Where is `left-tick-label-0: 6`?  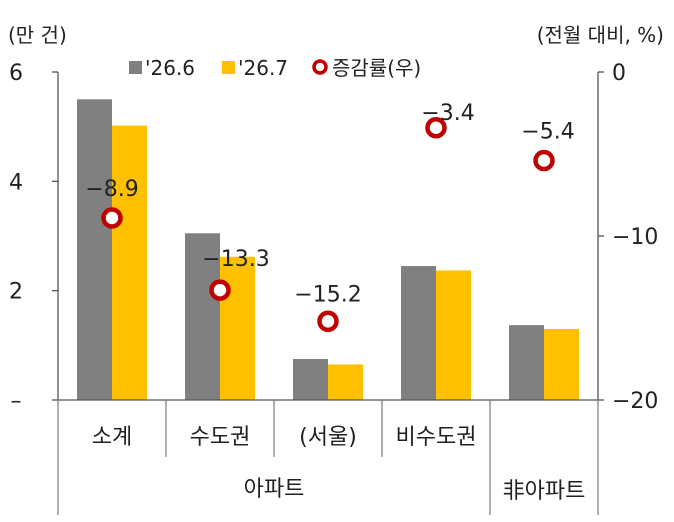 left-tick-label-0: 6 is located at coordinates (16, 73).